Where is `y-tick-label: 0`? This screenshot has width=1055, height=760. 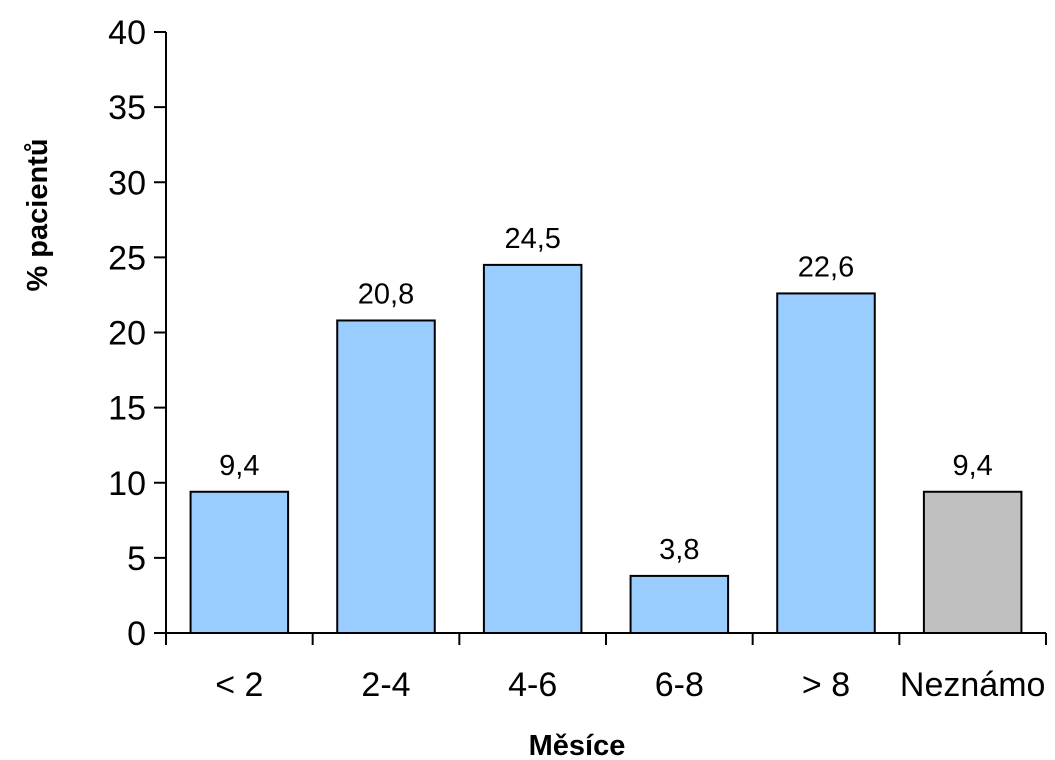
y-tick-label: 0 is located at coordinates (136, 634).